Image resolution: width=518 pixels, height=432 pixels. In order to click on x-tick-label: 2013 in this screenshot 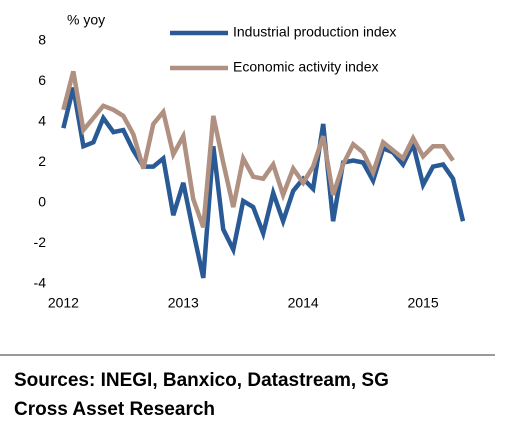, I will do `click(183, 303)`.